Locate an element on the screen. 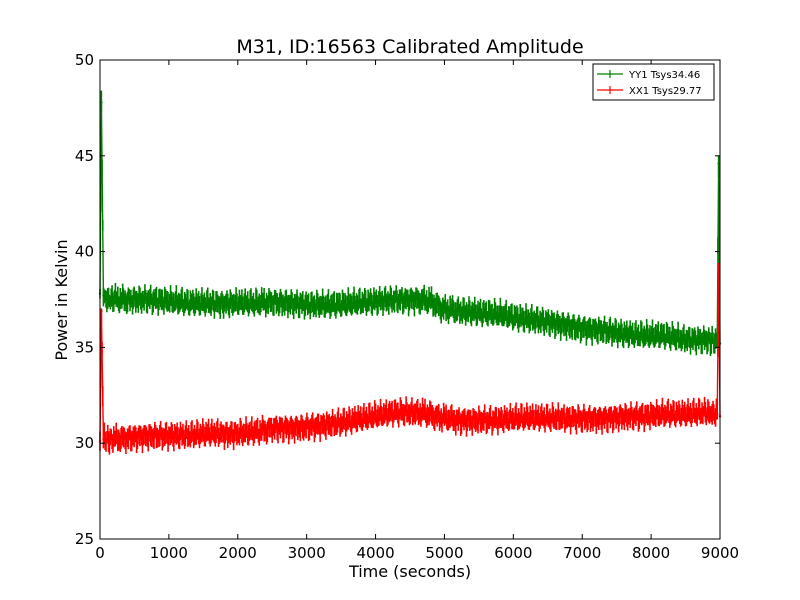 Image resolution: width=800 pixels, height=600 pixels. legend-label: XX1 Tsys29.77 is located at coordinates (665, 91).